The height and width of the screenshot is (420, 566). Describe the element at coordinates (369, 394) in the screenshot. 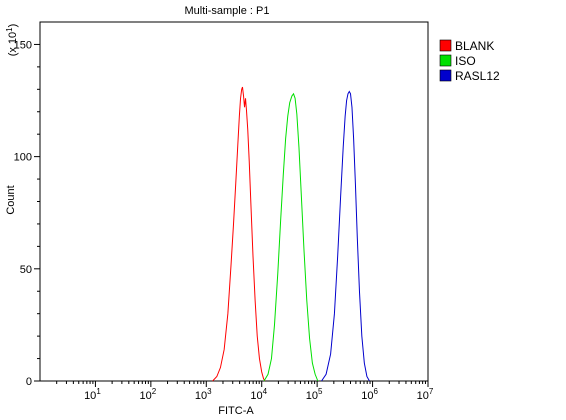

I see `x-tick-label: 10⁶` at that location.